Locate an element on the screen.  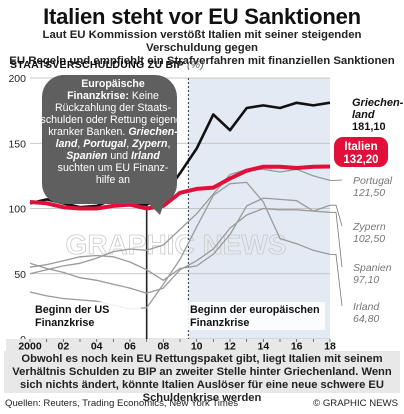
x-tick-label-14: 14 is located at coordinates (263, 347).